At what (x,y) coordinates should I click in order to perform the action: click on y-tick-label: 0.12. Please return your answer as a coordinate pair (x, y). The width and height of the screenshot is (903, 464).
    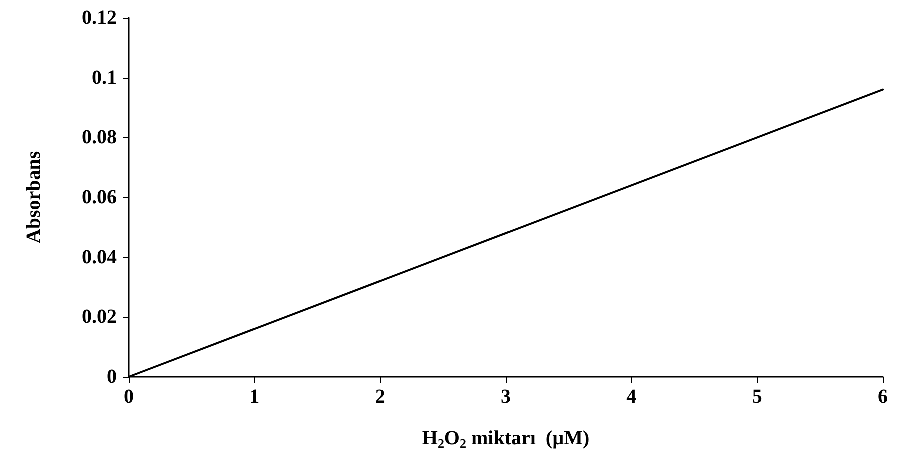
    Looking at the image, I should click on (99, 18).